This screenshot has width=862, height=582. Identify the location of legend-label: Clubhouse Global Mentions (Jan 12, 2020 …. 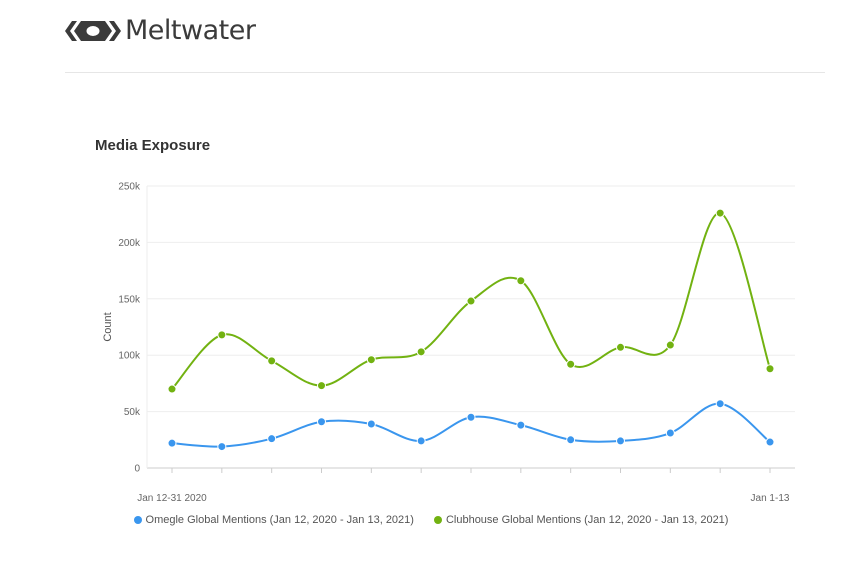
(587, 520).